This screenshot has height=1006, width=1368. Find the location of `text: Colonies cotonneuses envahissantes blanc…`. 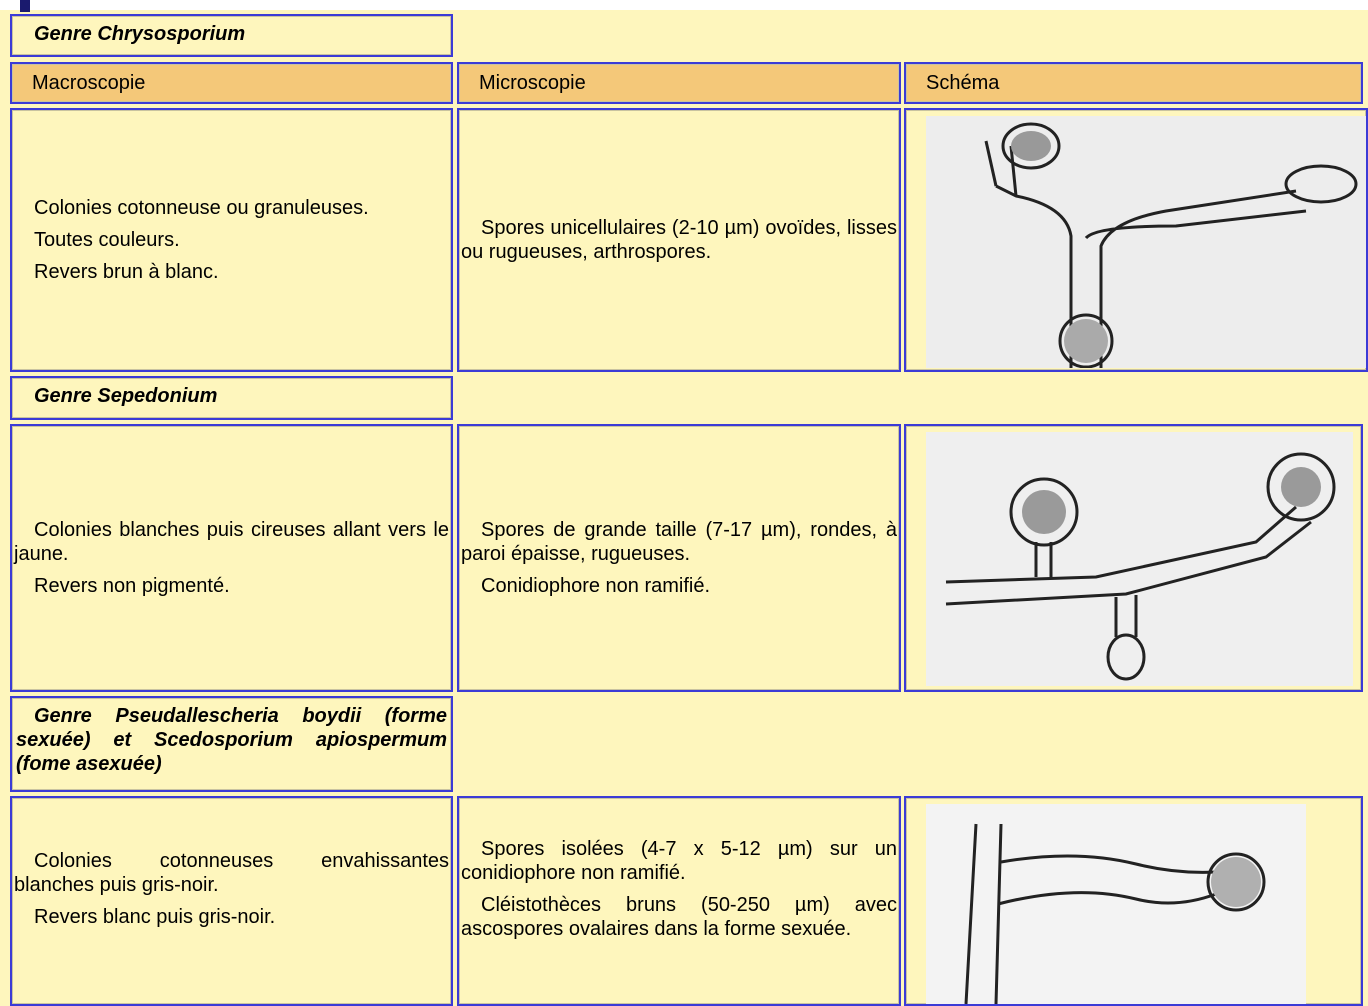

text: Colonies cotonneuses envahissantes blanc… is located at coordinates (231, 873).